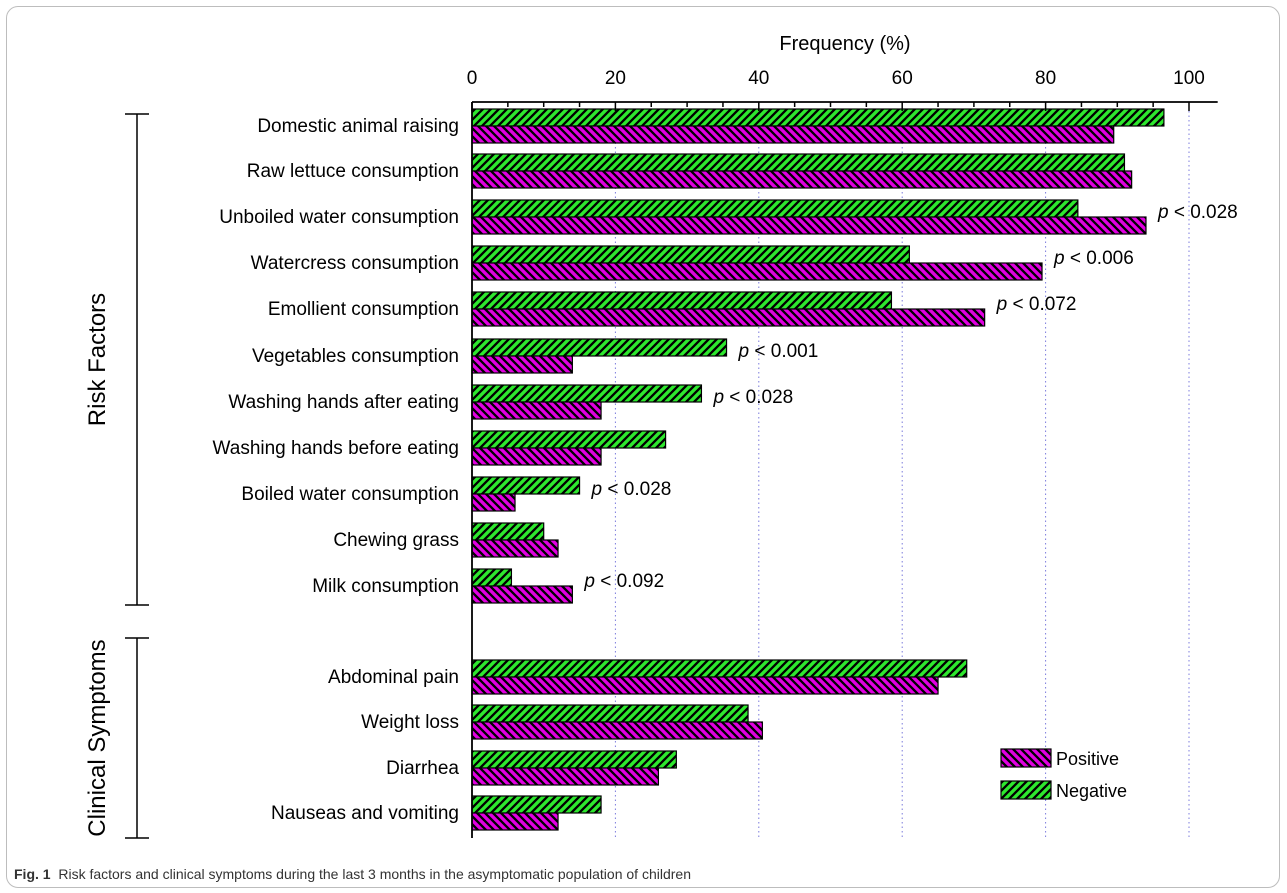 The image size is (1287, 893). I want to click on category-label: Diarrhea, so click(422, 768).